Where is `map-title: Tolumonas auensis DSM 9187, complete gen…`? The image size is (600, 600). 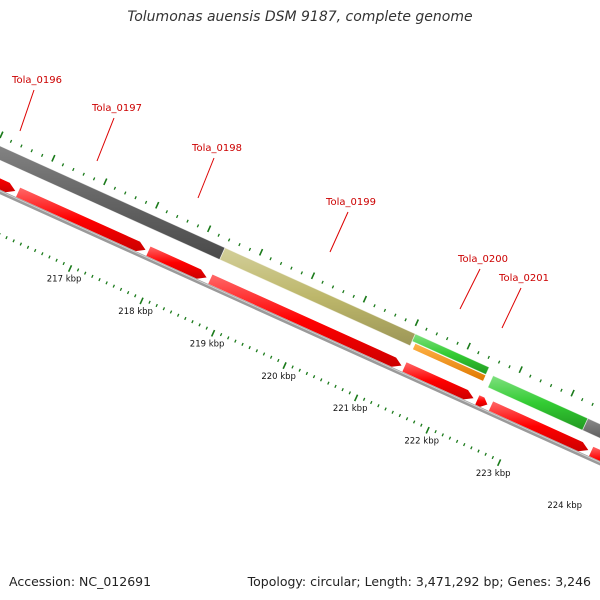 map-title: Tolumonas auensis DSM 9187, complete gen… is located at coordinates (300, 17).